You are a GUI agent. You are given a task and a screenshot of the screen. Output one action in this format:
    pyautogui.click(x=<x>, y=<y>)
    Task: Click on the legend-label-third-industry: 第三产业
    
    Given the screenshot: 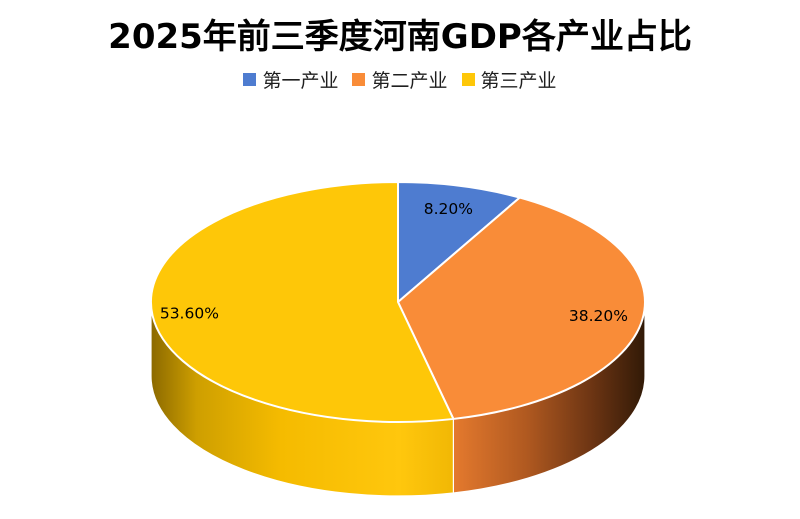 What is the action you would take?
    pyautogui.click(x=518, y=80)
    